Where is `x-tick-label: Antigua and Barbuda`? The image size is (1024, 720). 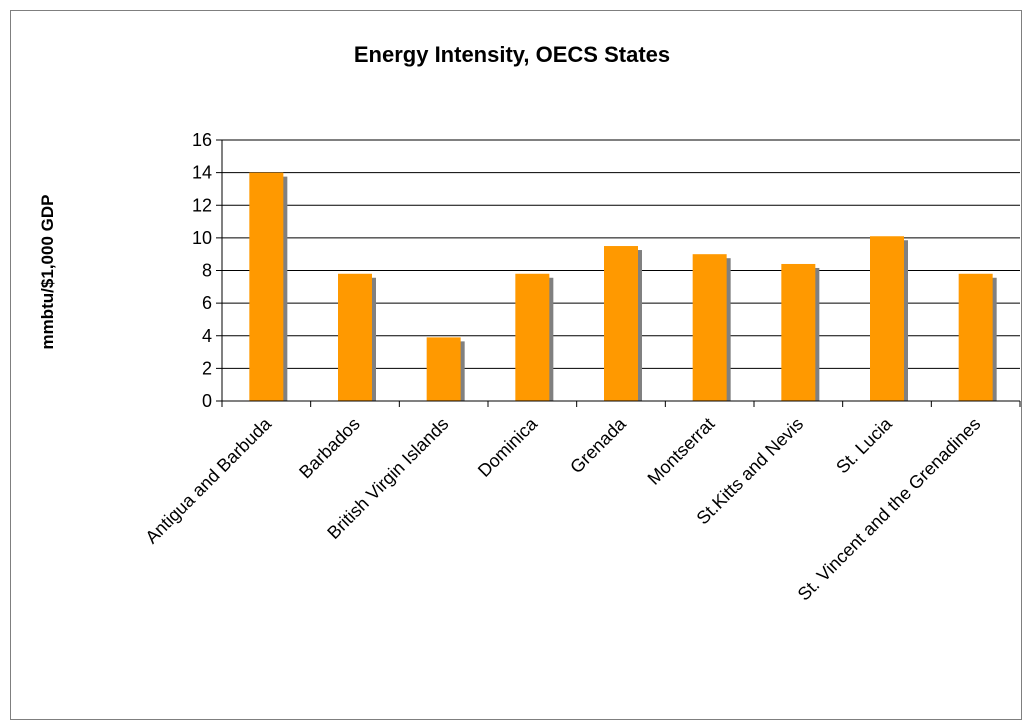
x-tick-label: Antigua and Barbuda is located at coordinates (208, 480).